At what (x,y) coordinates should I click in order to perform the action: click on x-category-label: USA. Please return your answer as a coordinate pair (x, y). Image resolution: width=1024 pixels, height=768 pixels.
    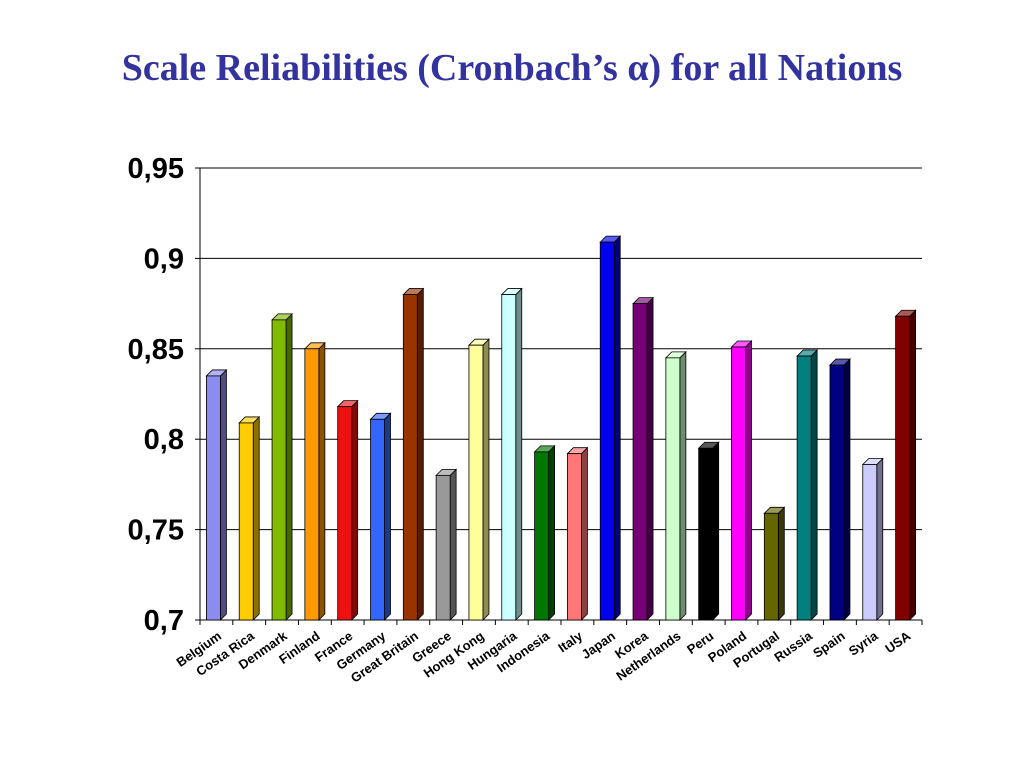
    Looking at the image, I should click on (898, 642).